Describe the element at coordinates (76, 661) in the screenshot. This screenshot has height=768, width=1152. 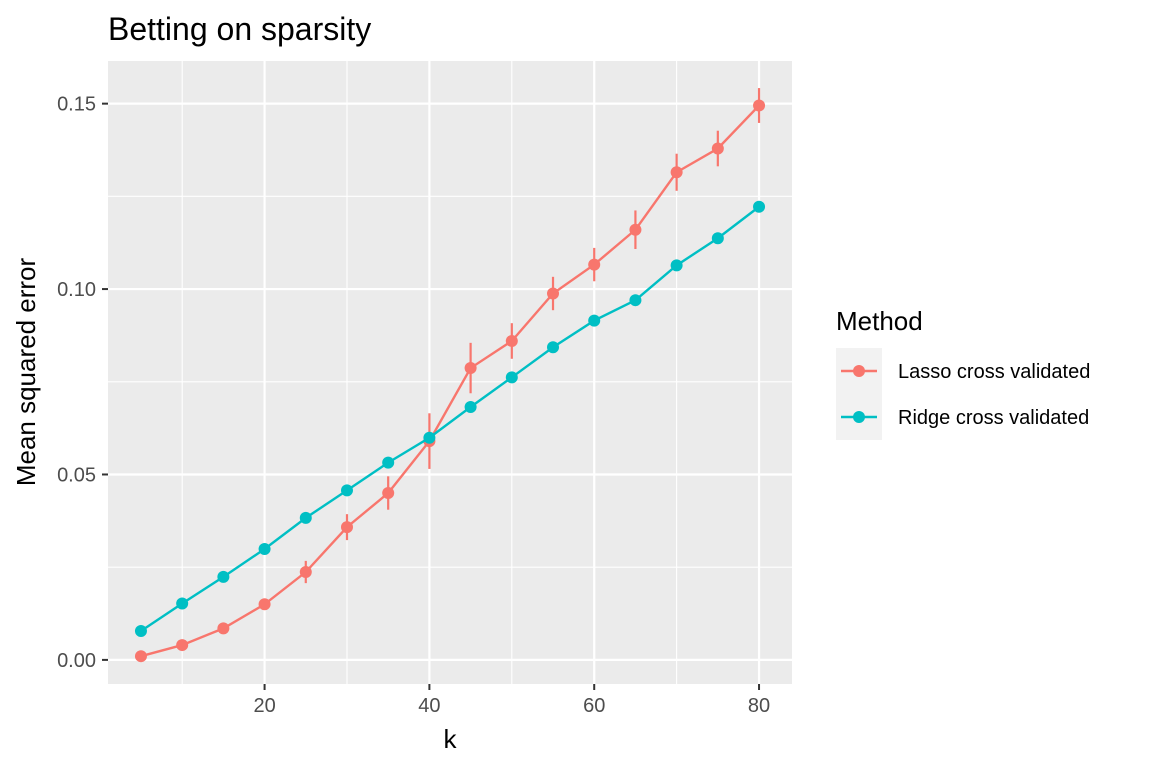
I see `y-tick-label-0: 0.00` at that location.